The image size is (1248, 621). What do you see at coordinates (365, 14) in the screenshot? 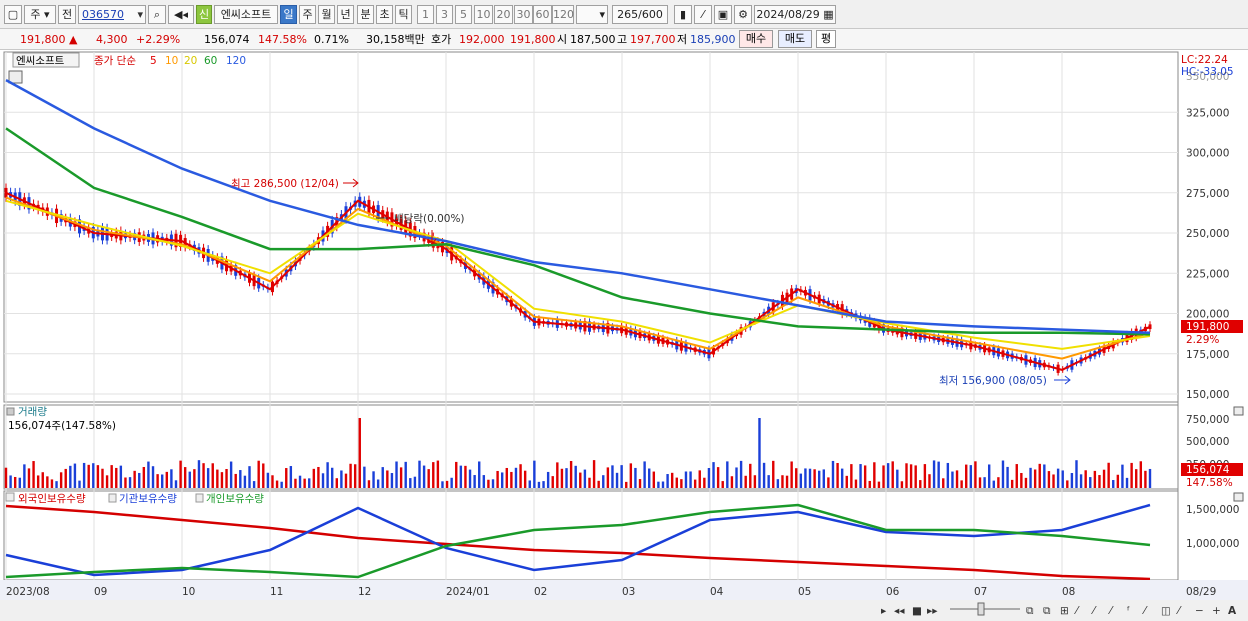
I see `period-minute-tab: 분` at bounding box center [365, 14].